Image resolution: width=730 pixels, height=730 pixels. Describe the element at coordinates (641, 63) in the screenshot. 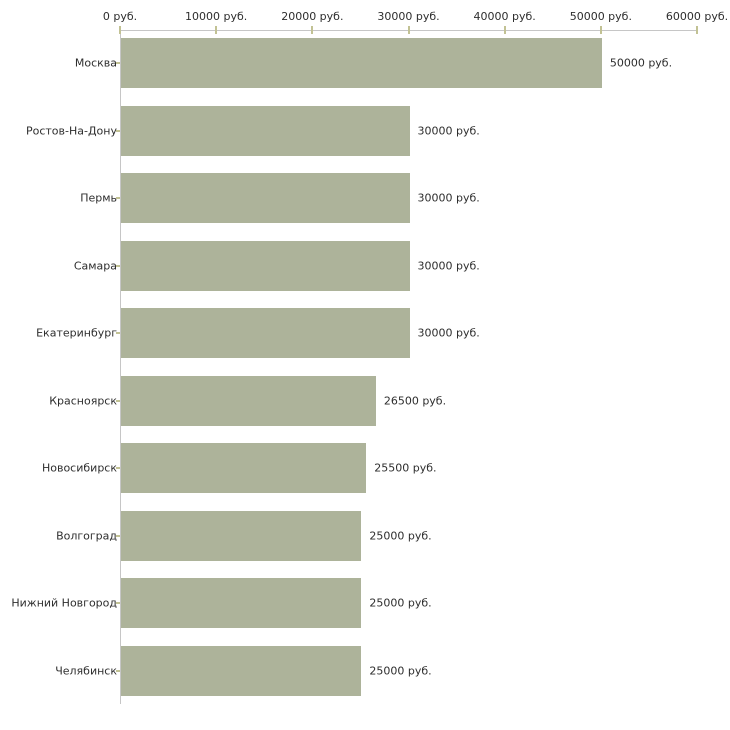

I see `value-label: 50000 руб.` at that location.